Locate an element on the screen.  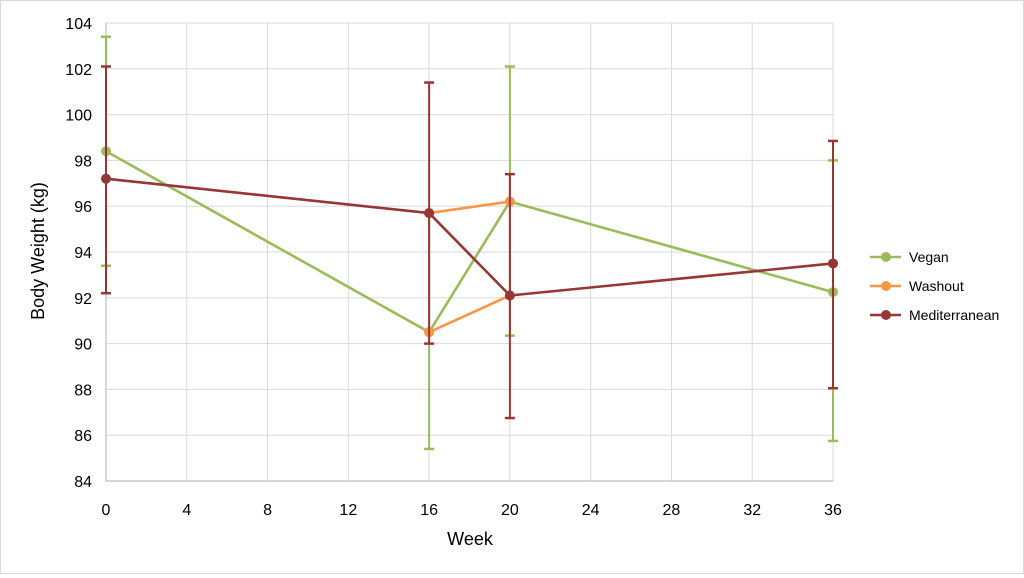
legend: Vegan Washout Mediterranean is located at coordinates (934, 286).